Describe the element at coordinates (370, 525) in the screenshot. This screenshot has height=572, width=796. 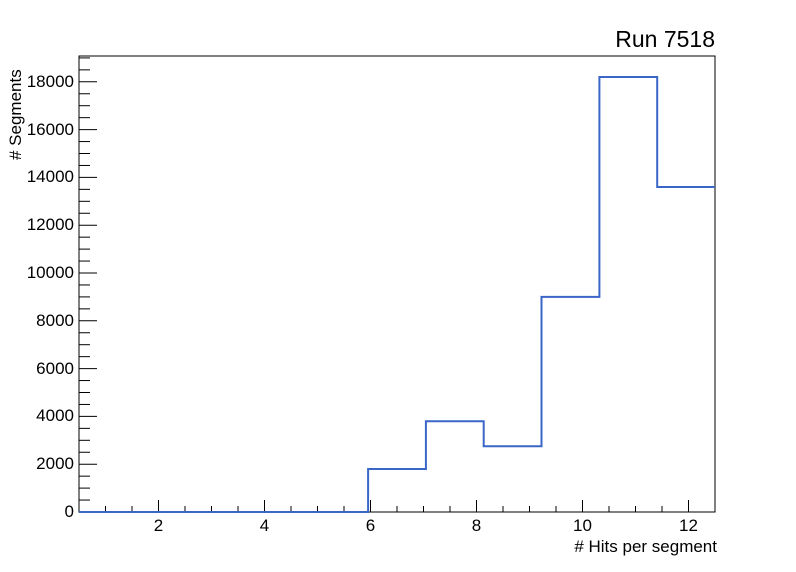
I see `x-tick-label: 6` at that location.